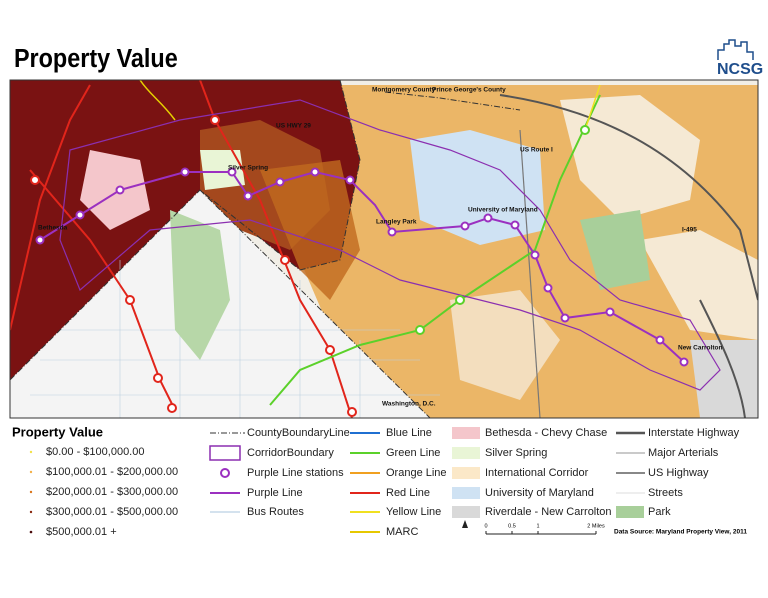  What do you see at coordinates (112, 472) in the screenshot?
I see `legend-label: $100,000.01 - $200,000.00` at bounding box center [112, 472].